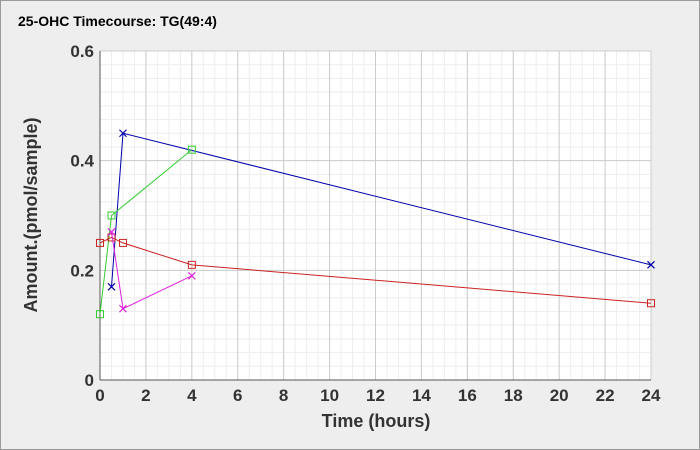 The width and height of the screenshot is (700, 450). Describe the element at coordinates (82, 51) in the screenshot. I see `y-tick-label: 0.6` at that location.